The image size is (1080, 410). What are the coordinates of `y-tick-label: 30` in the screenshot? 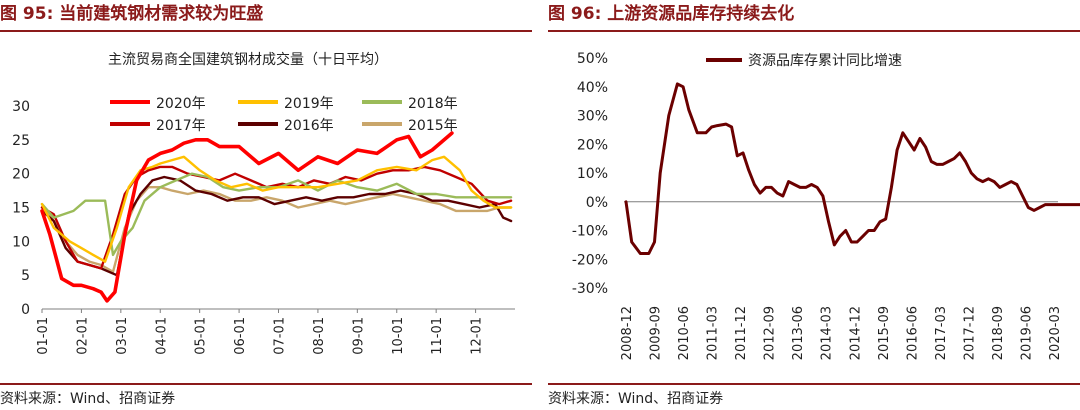 It's located at (21, 107).